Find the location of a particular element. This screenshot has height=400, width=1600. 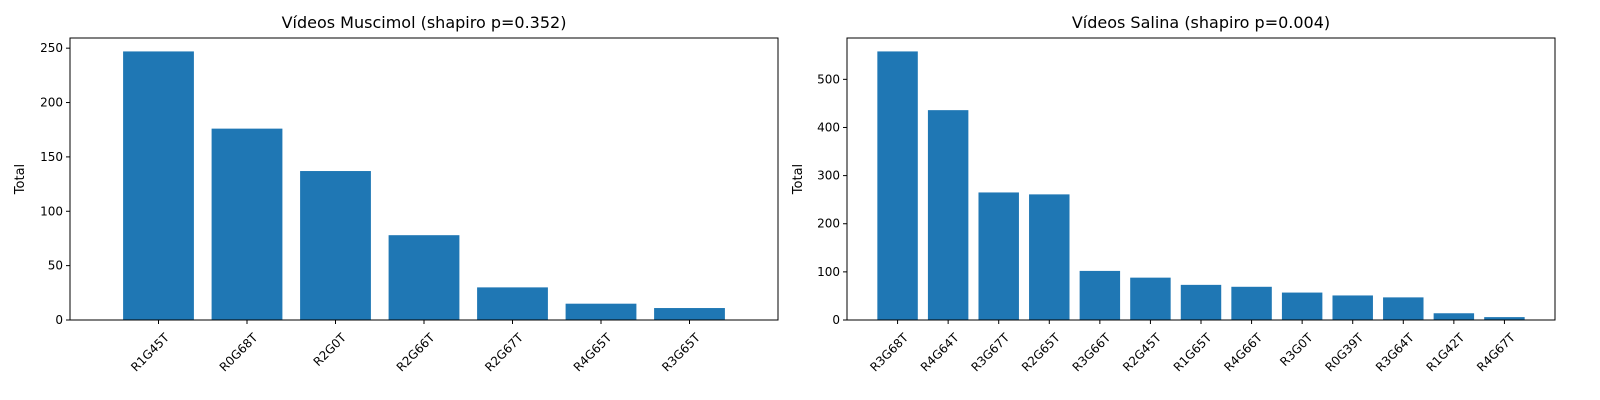

x-tick-label: R0G68T is located at coordinates (239, 352).